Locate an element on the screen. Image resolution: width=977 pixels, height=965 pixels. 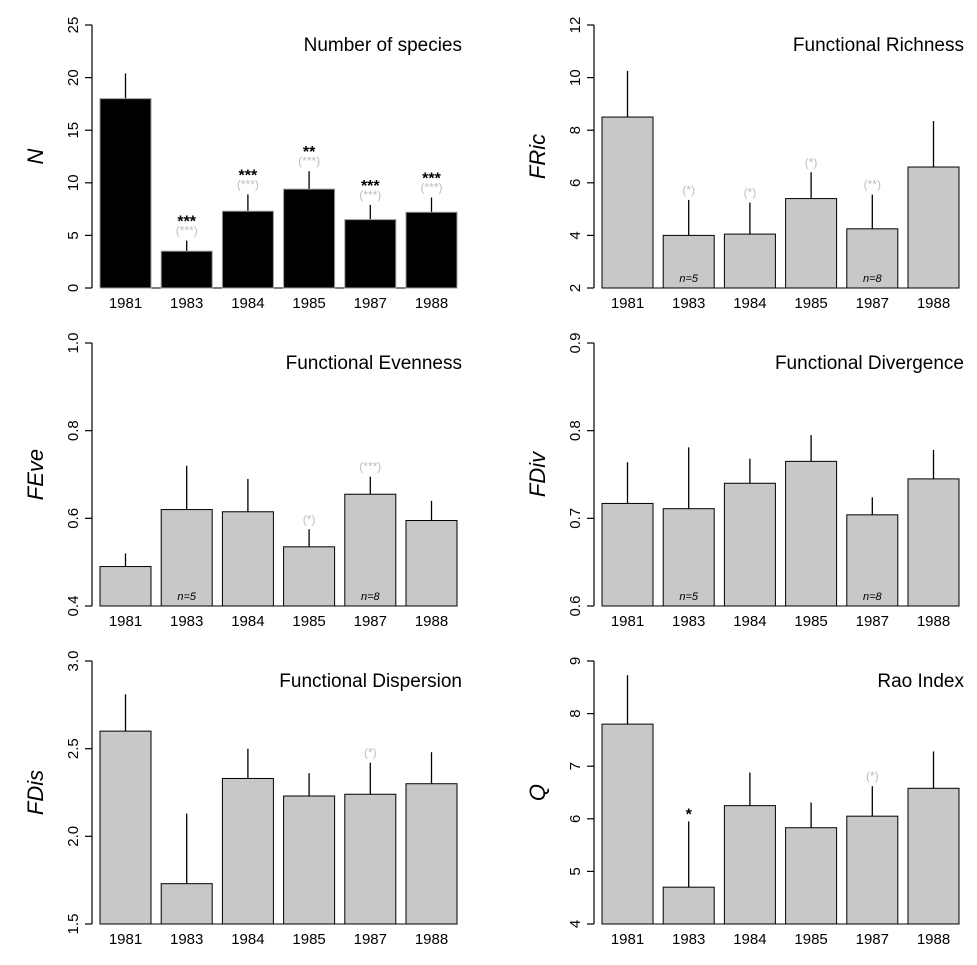
panel-title: Number of species is located at coordinates (383, 45).